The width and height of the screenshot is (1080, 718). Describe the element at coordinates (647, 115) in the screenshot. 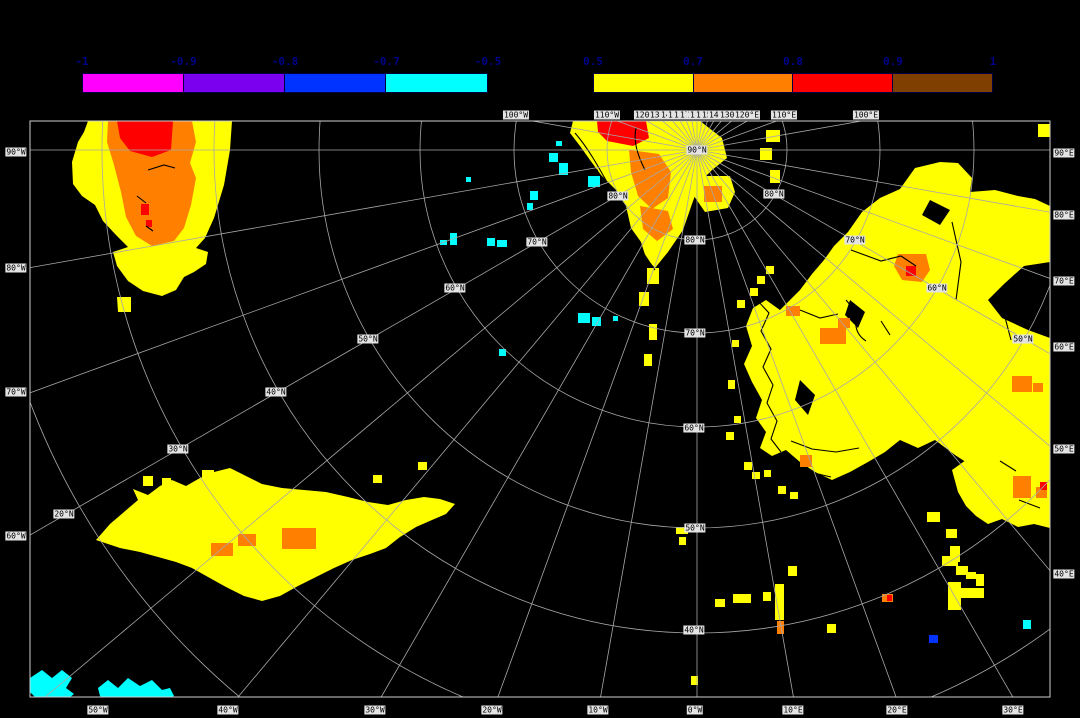

I see `graticule-label-top: 120°W` at that location.